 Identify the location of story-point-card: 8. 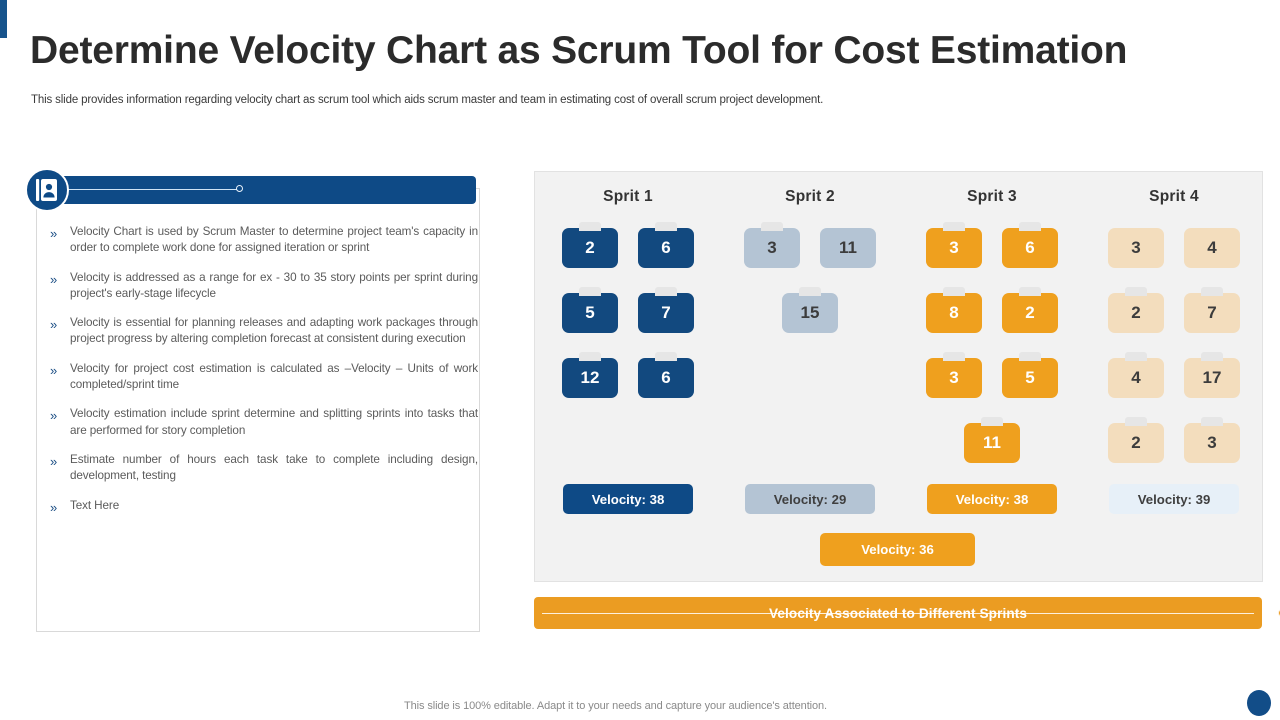
(954, 310).